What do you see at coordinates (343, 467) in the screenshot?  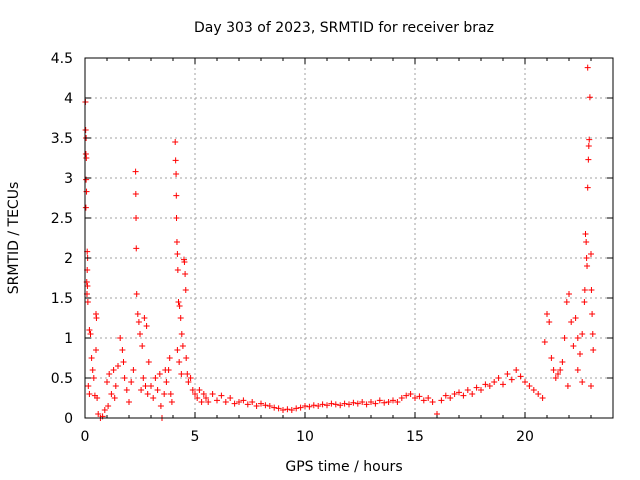 I see `x-axis-label: GPS time / hours` at bounding box center [343, 467].